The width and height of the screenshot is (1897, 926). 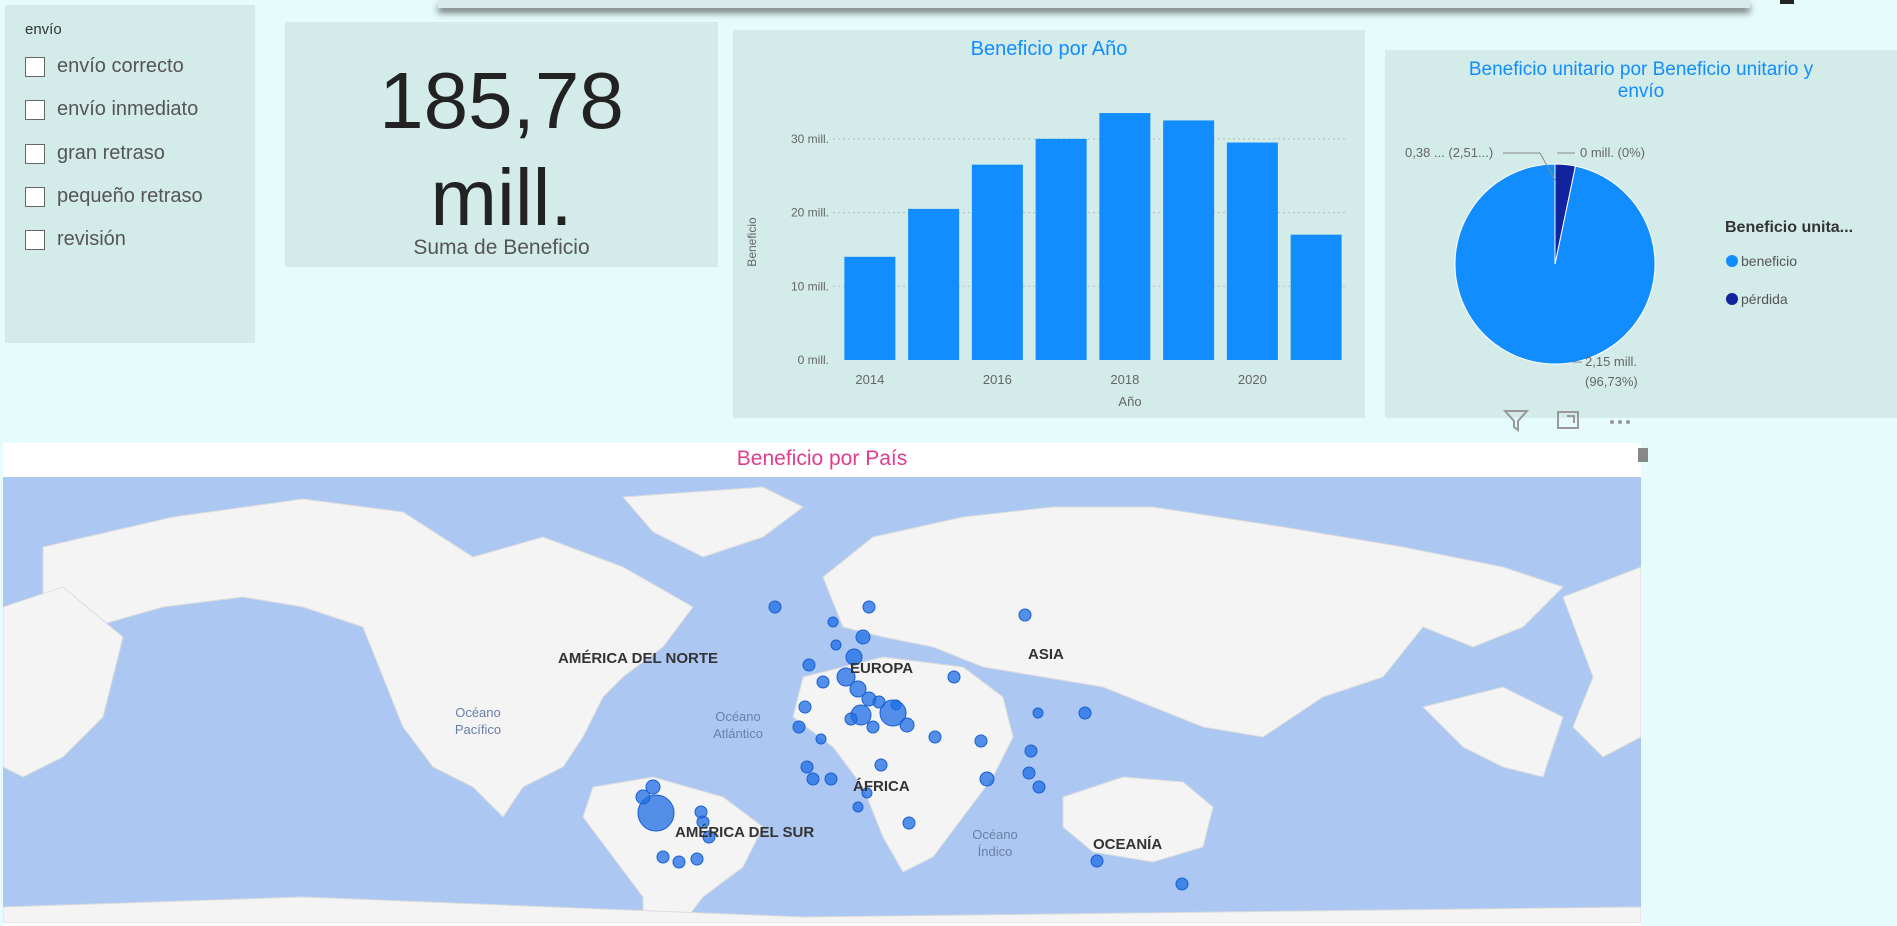 I want to click on kpi-value-number: 185,78, so click(x=501, y=100).